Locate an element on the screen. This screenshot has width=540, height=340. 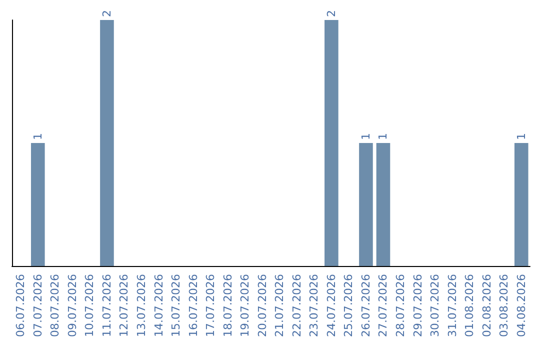
x-tick-label: 03.08.2026 is located at coordinates (504, 306).